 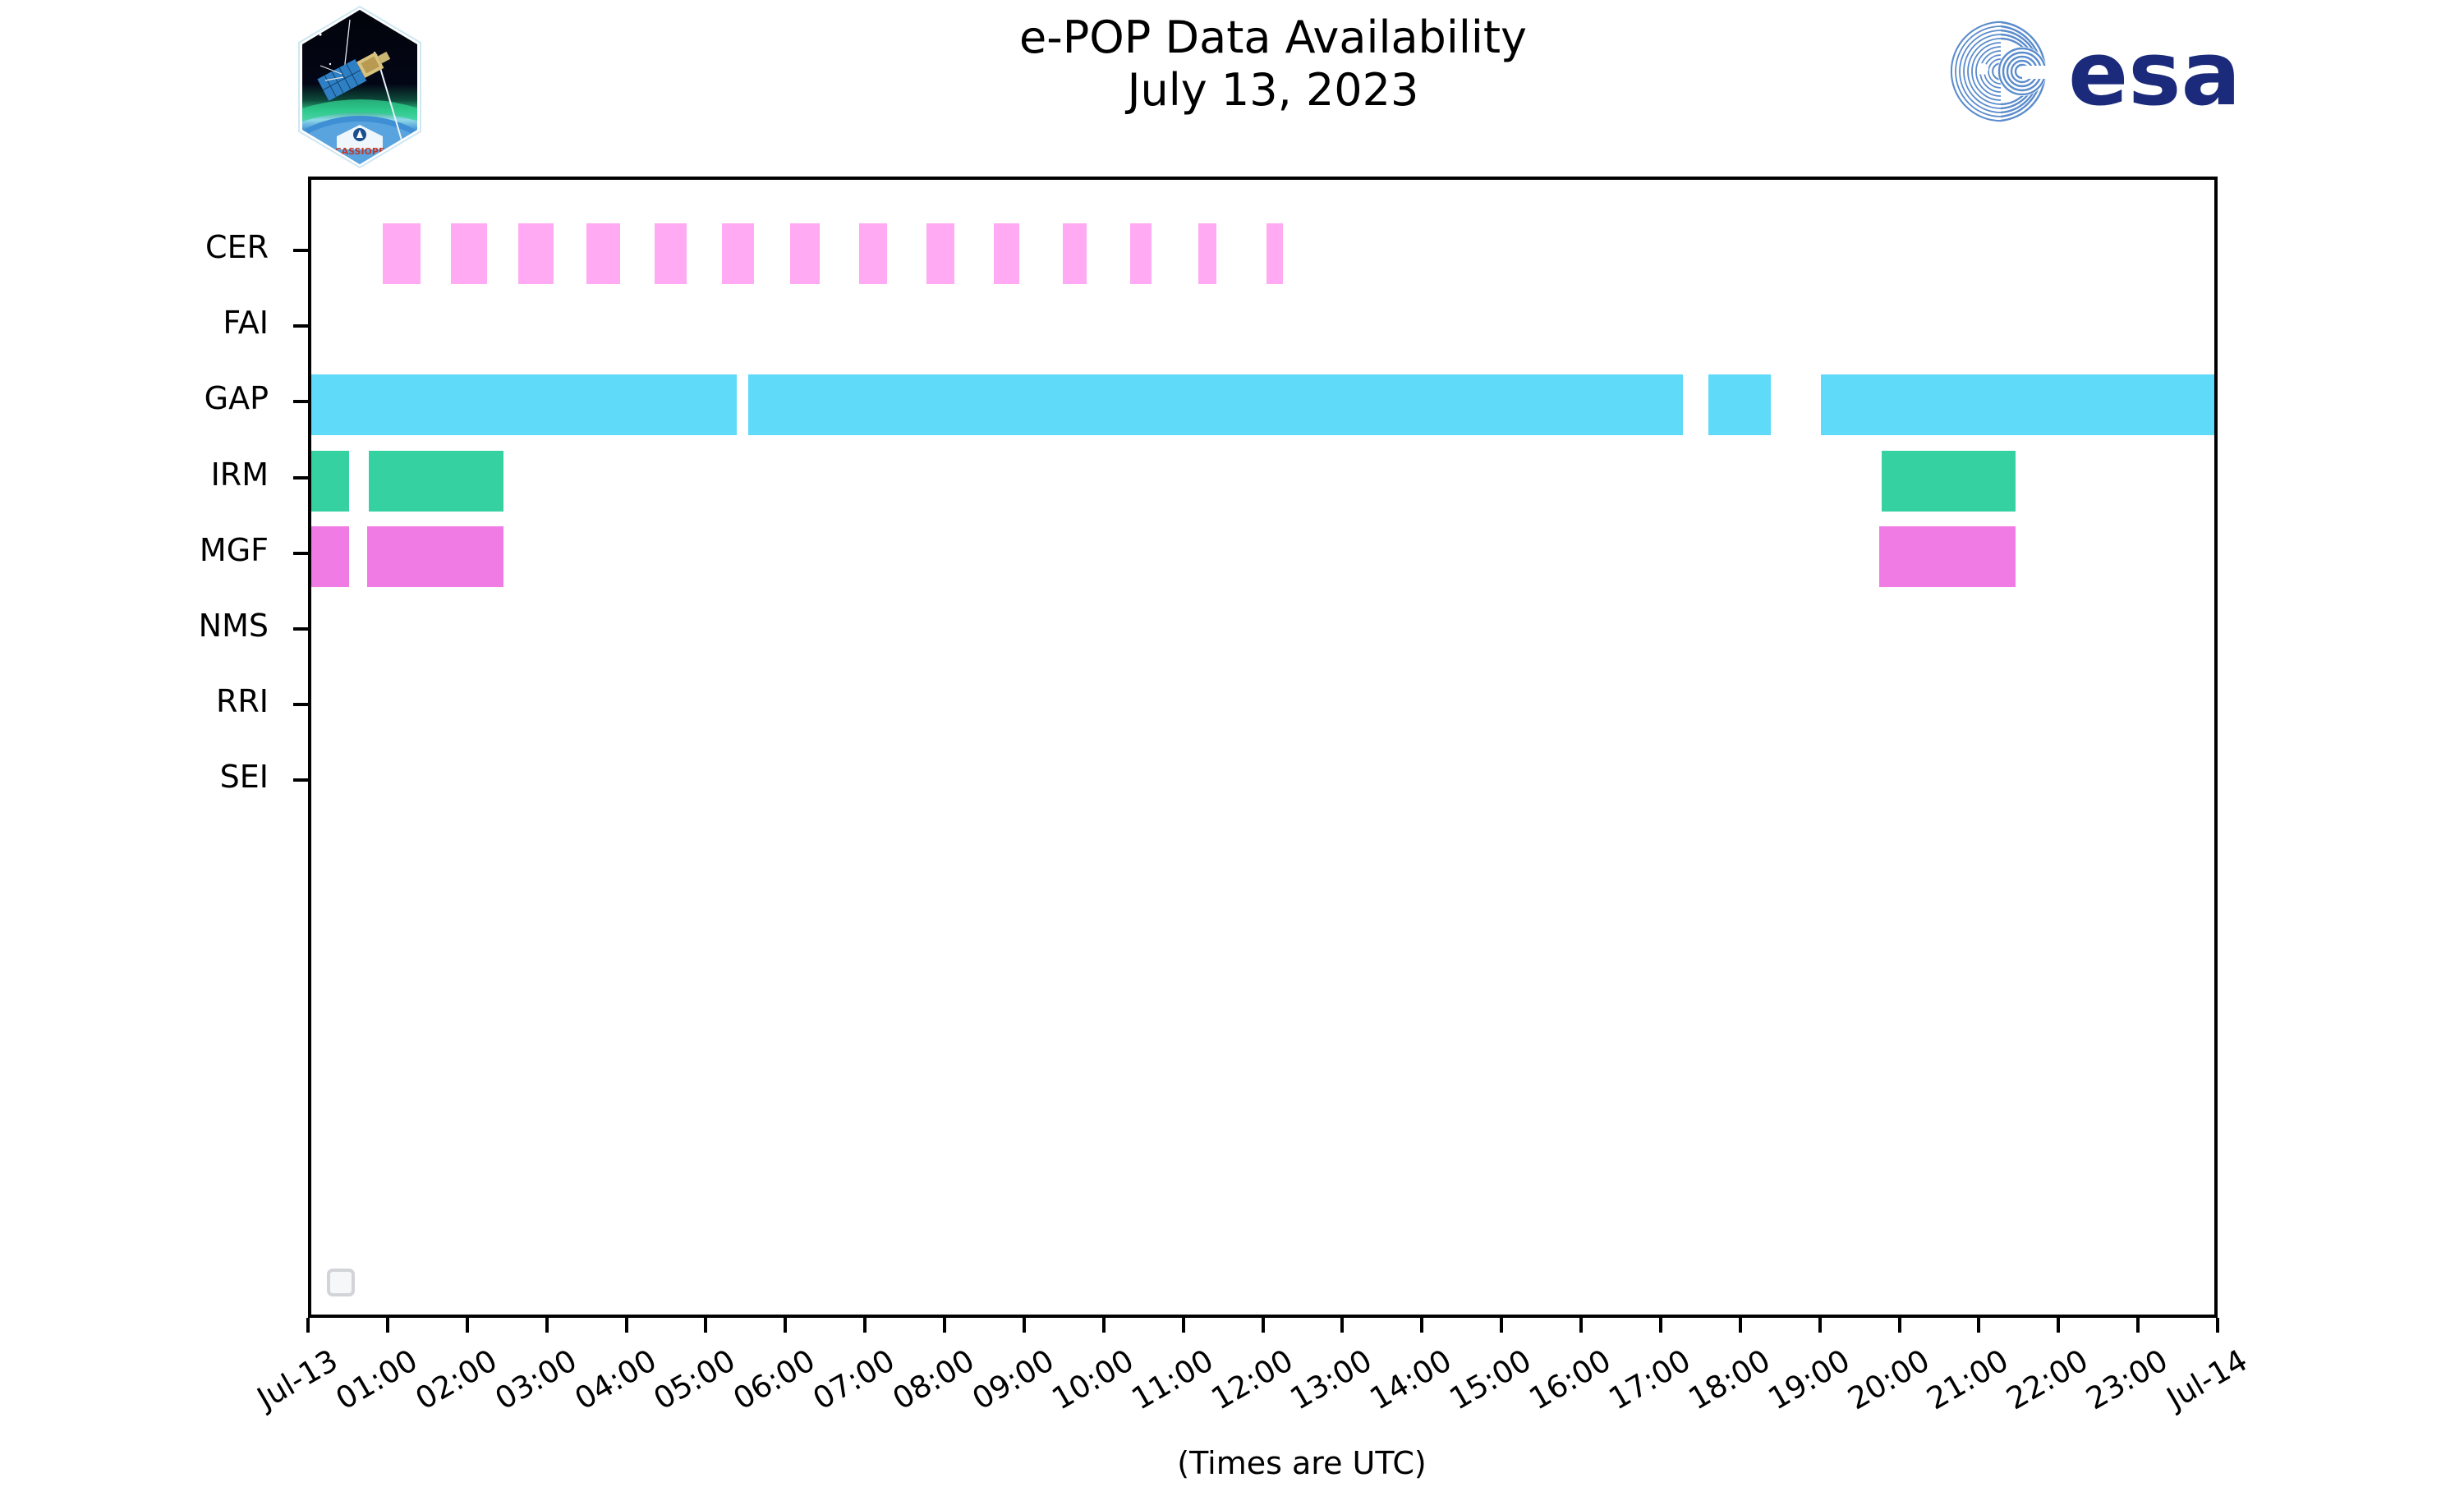 I want to click on svg-text: CASSIOPE, so click(x=360, y=152).